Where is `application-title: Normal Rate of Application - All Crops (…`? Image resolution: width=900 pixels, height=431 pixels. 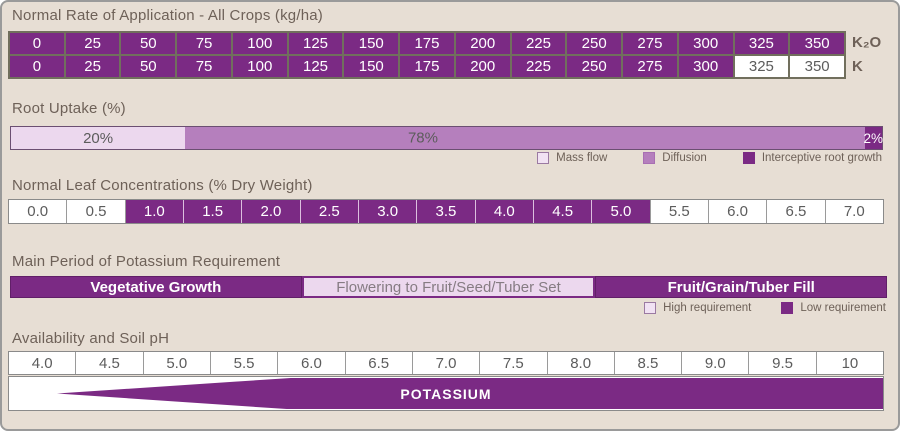 application-title: Normal Rate of Application - All Crops (… is located at coordinates (167, 15).